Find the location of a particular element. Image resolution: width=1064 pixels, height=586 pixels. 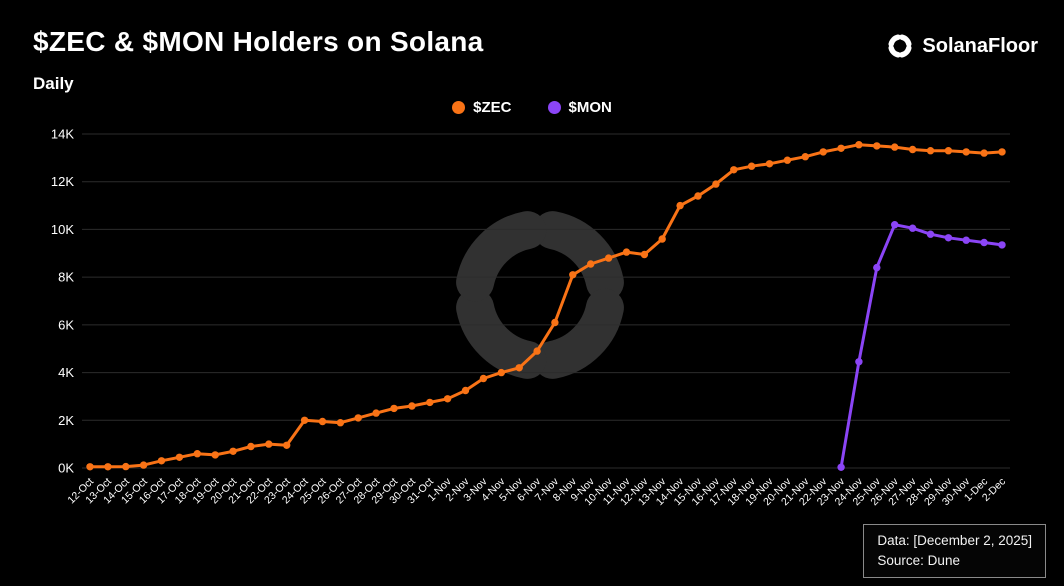

y-tick-label: 2K is located at coordinates (66, 420).